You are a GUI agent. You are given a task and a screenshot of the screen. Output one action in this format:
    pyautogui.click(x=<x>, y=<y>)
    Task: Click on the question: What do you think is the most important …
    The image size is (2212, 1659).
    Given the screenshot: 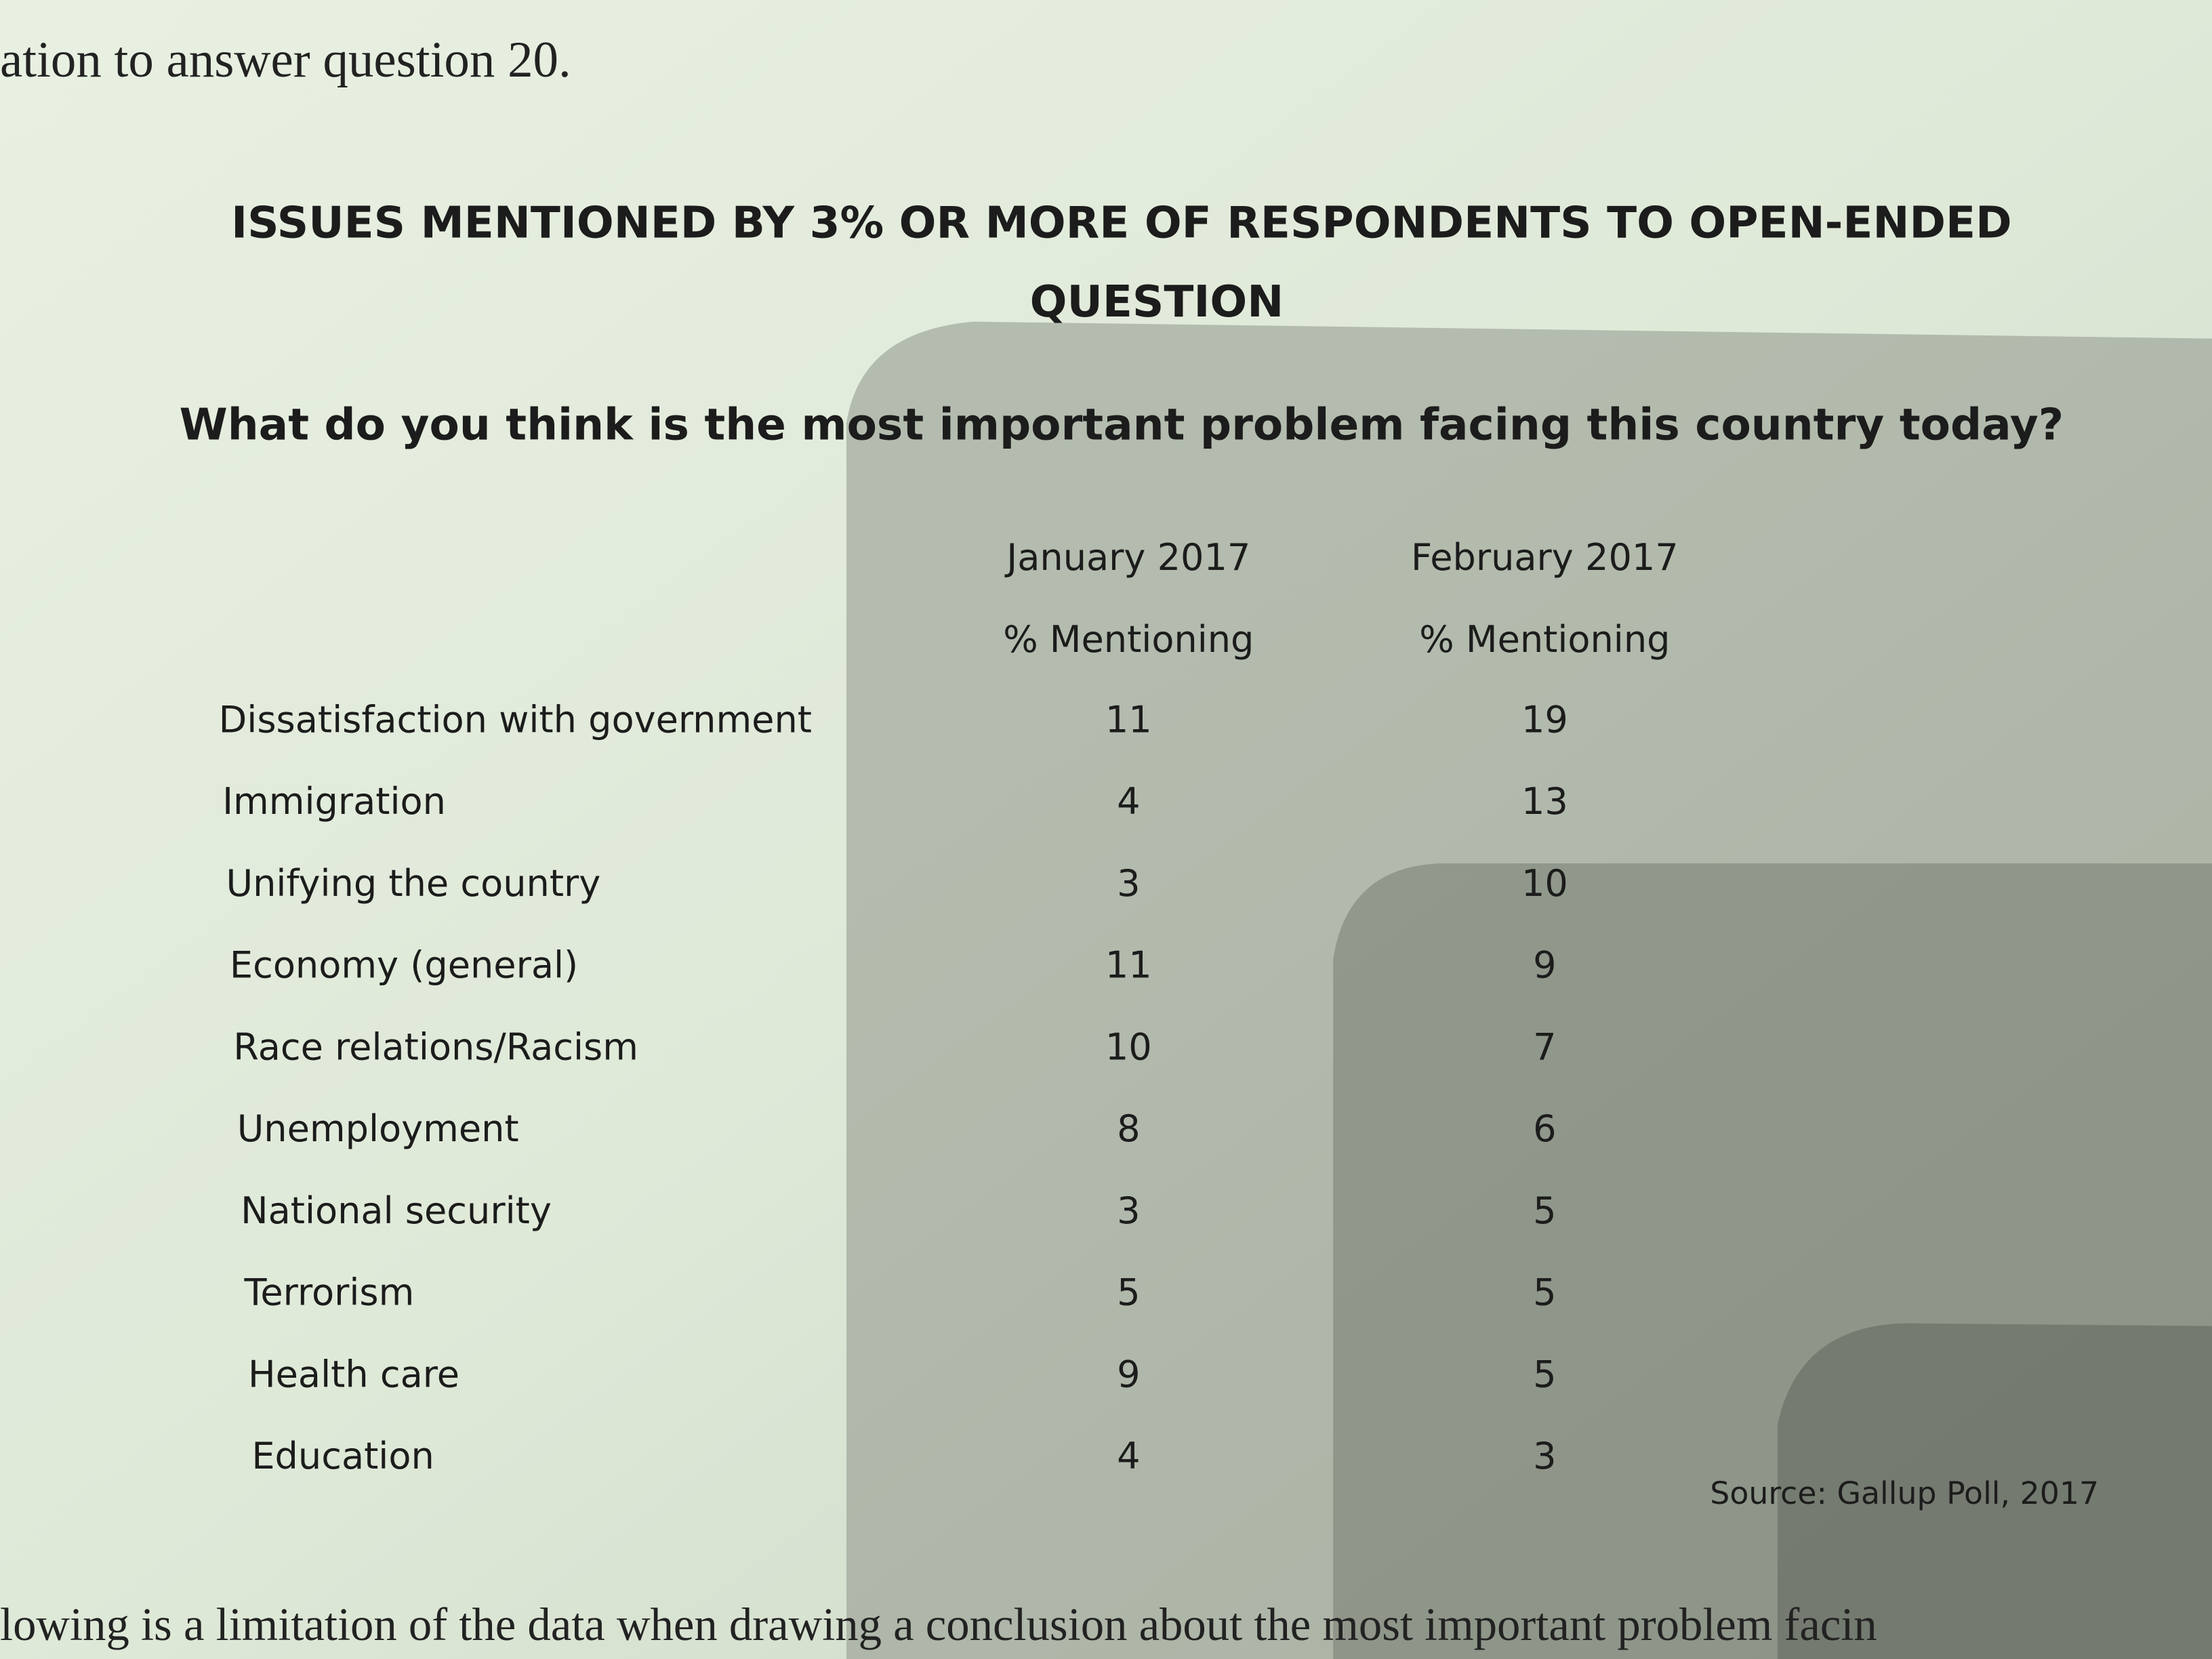 What is the action you would take?
    pyautogui.click(x=1122, y=424)
    